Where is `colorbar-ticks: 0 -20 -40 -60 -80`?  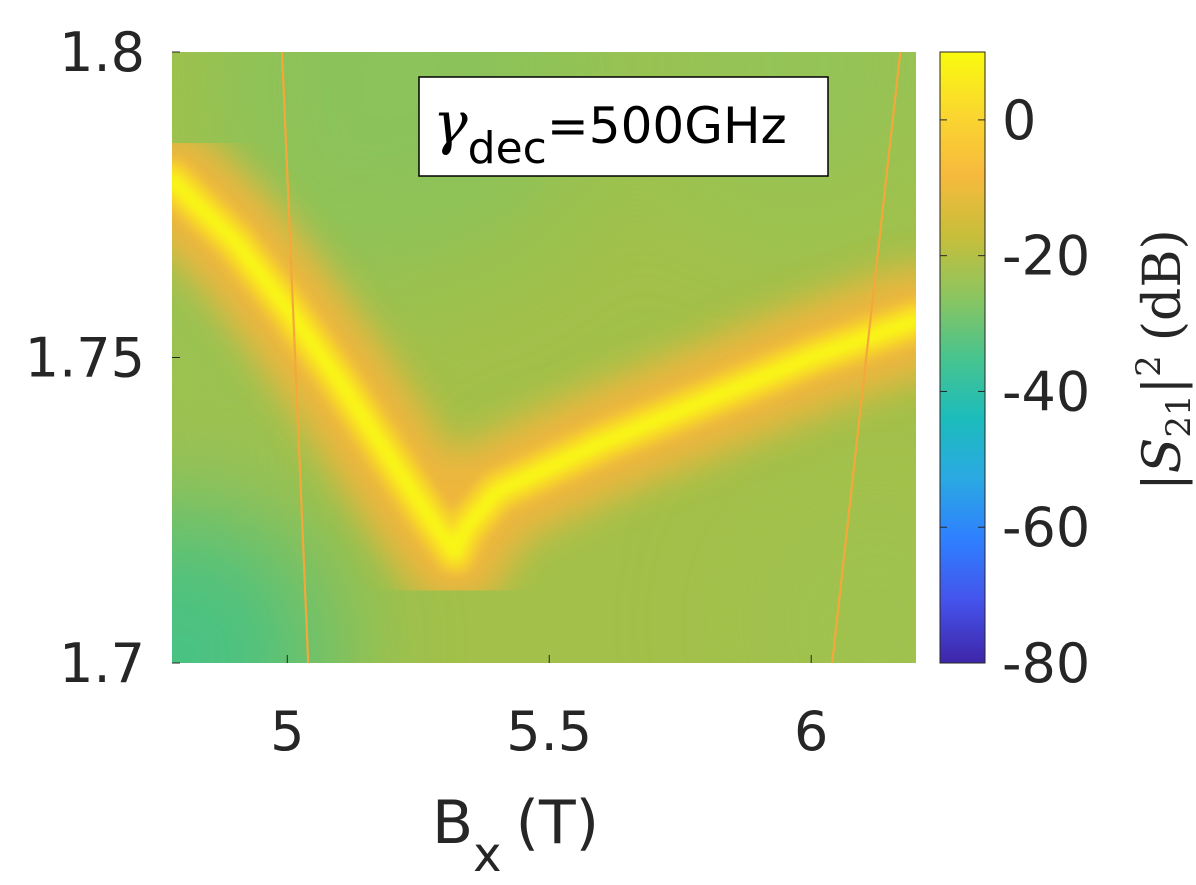
colorbar-ticks: 0 -20 -40 -60 -80 is located at coordinates (1015, 392).